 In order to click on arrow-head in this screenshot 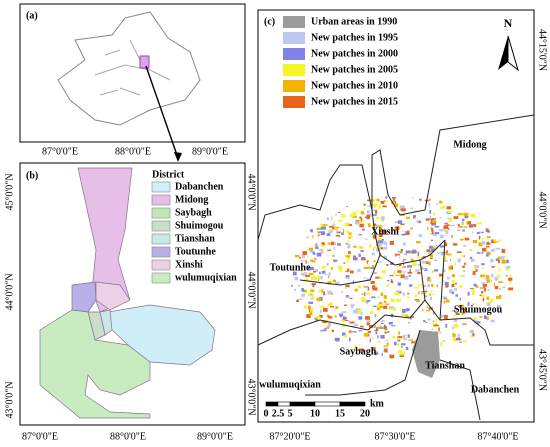, I will do `click(178, 157)`.